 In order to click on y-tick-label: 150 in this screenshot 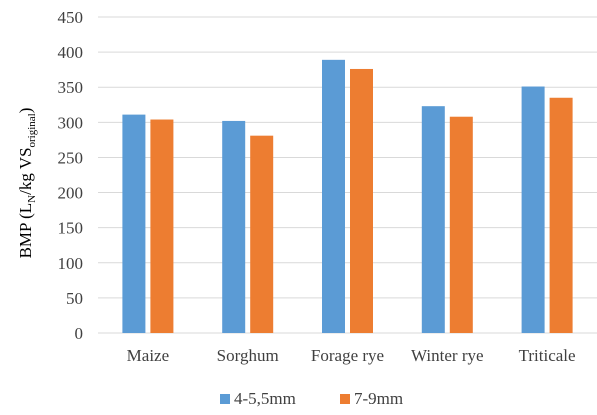, I will do `click(71, 228)`.